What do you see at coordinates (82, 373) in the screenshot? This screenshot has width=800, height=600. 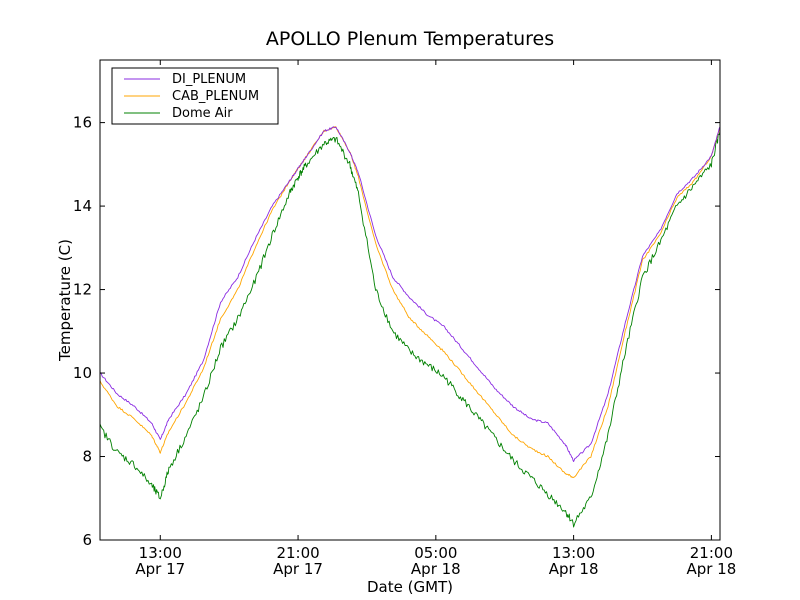 I see `y-tick-label: 10` at bounding box center [82, 373].